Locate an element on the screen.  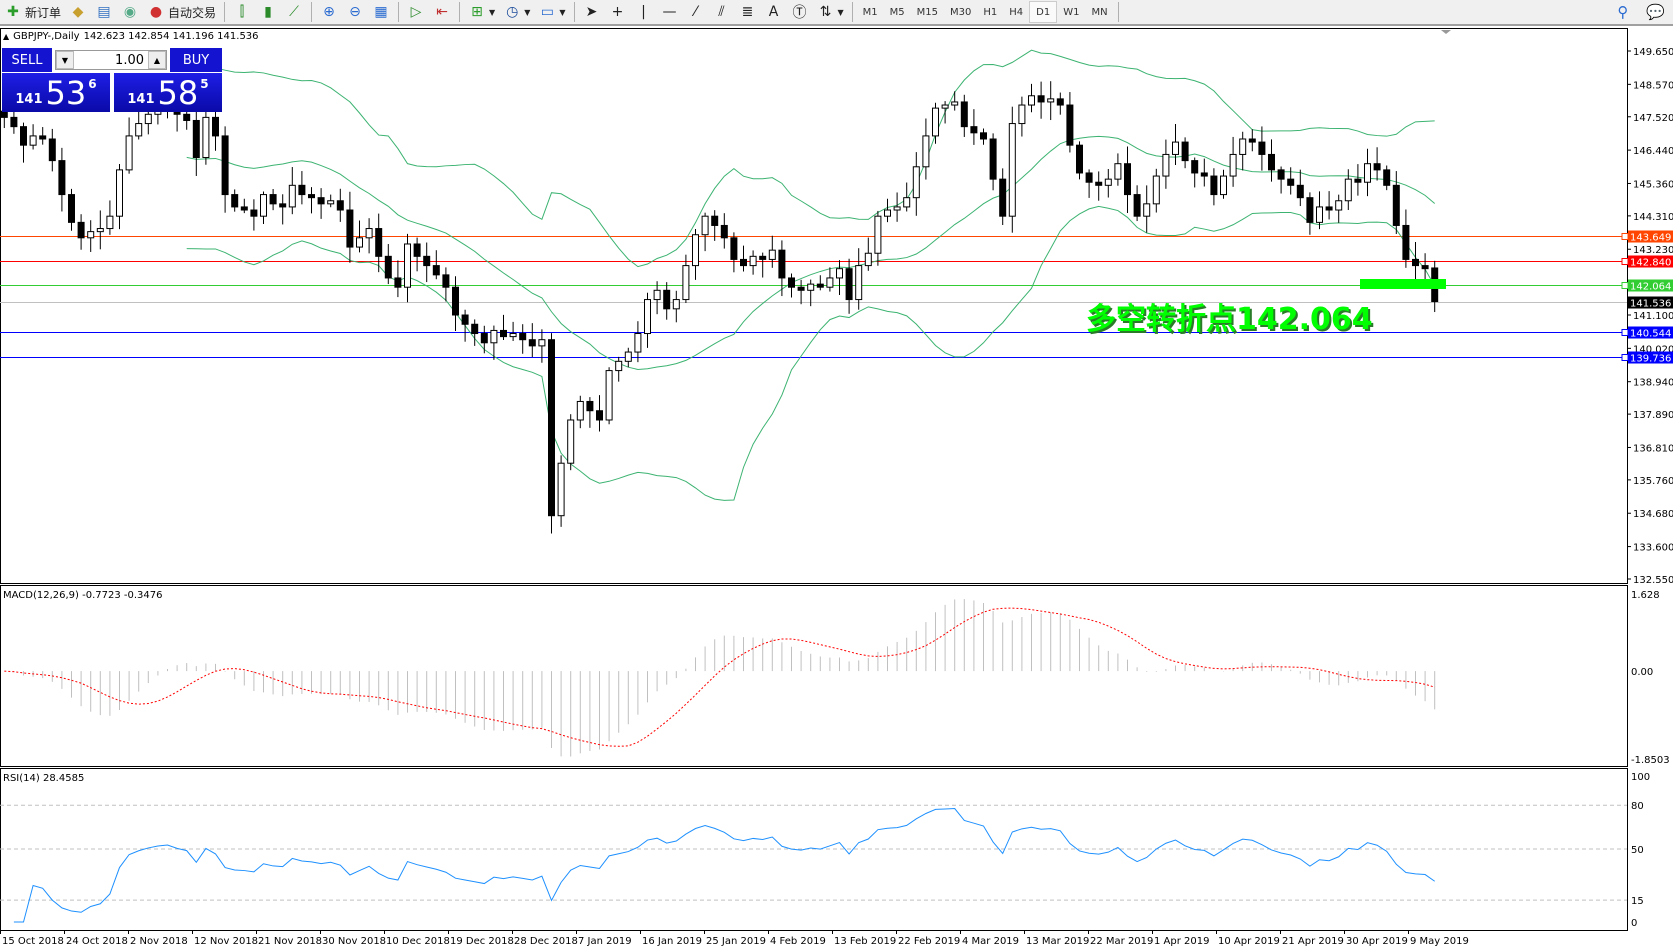
template-icon: ▭ is located at coordinates (547, 12).